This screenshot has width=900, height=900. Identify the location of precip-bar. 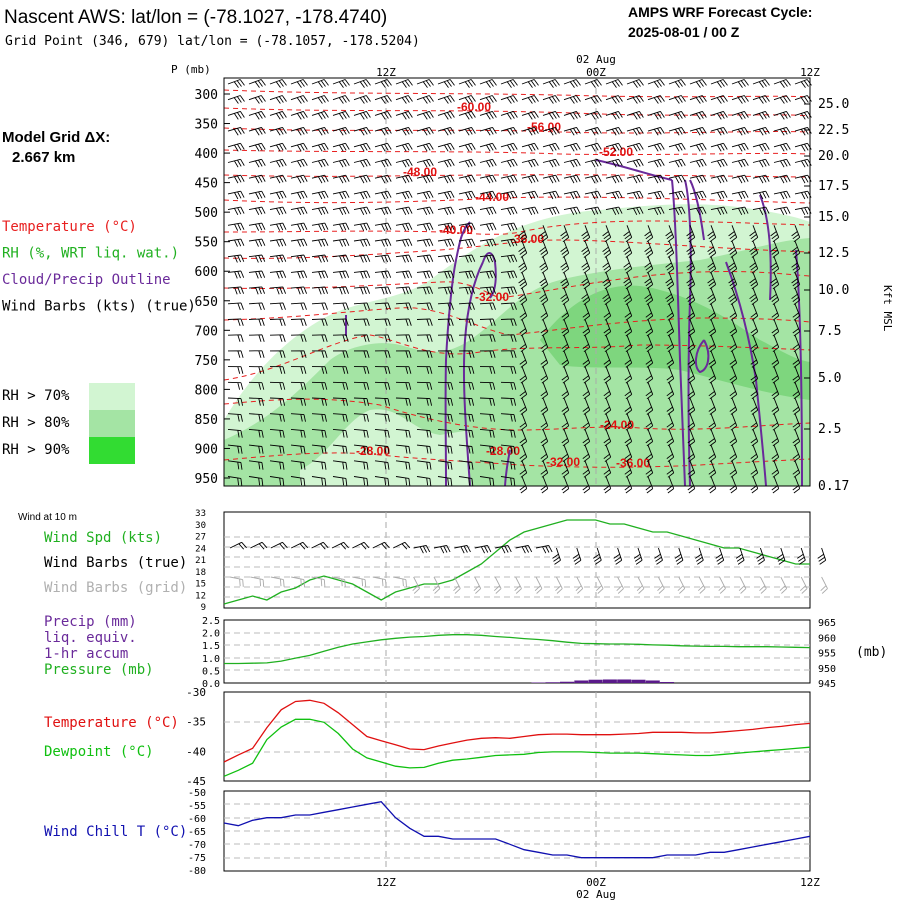
(624, 681).